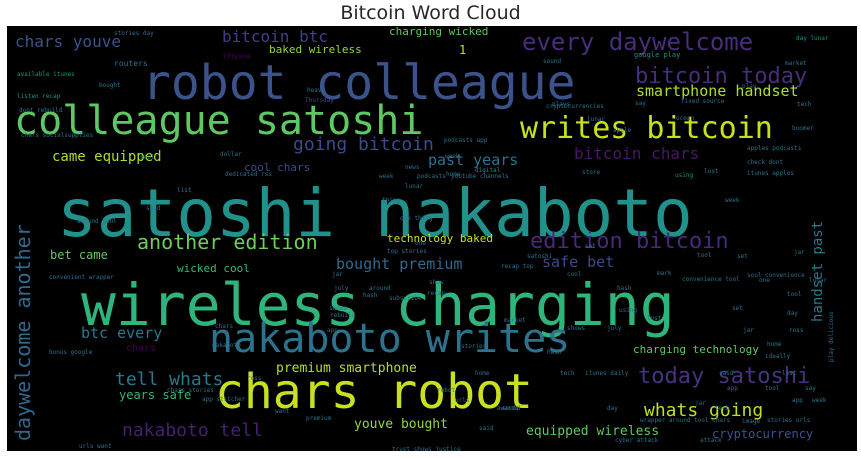  I want to click on chart-title: Bitcoin Word Cloud, so click(430, 13).